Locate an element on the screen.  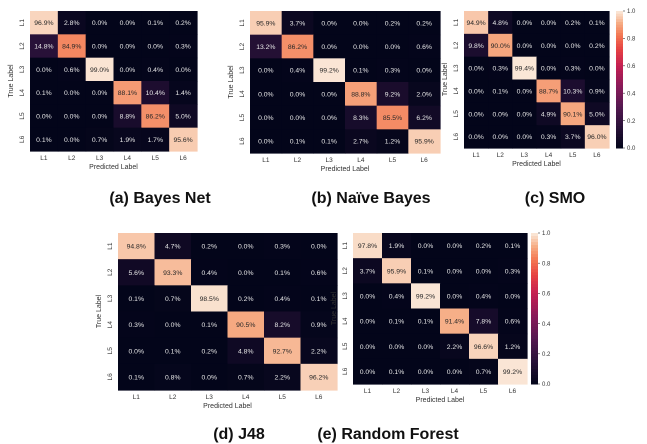
x-tick-label: L6 is located at coordinates (513, 391).